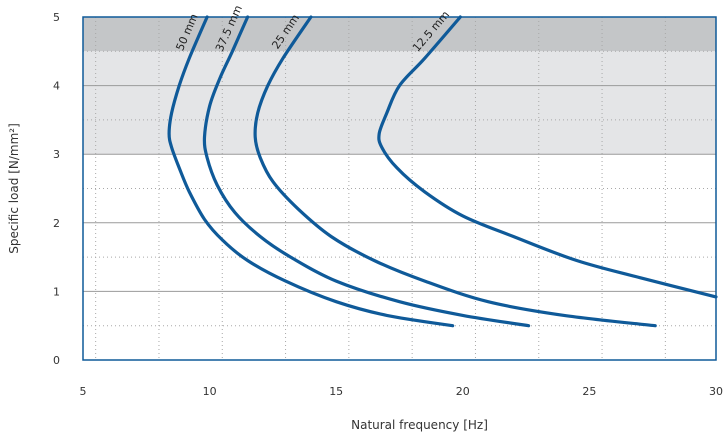  What do you see at coordinates (56, 154) in the screenshot?
I see `y-tick-label: 3` at bounding box center [56, 154].